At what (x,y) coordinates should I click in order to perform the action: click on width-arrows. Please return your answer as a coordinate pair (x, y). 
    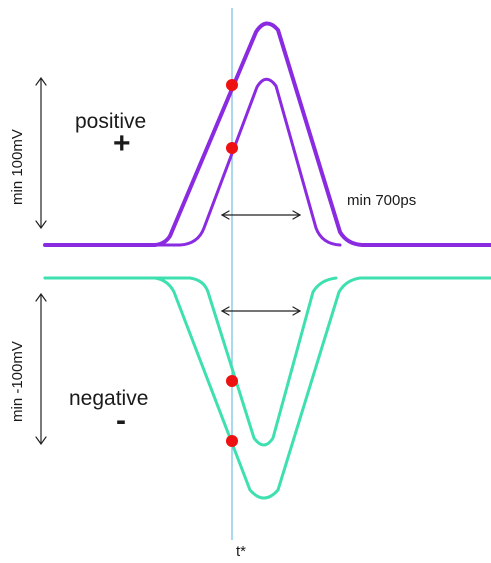
    Looking at the image, I should click on (261, 263).